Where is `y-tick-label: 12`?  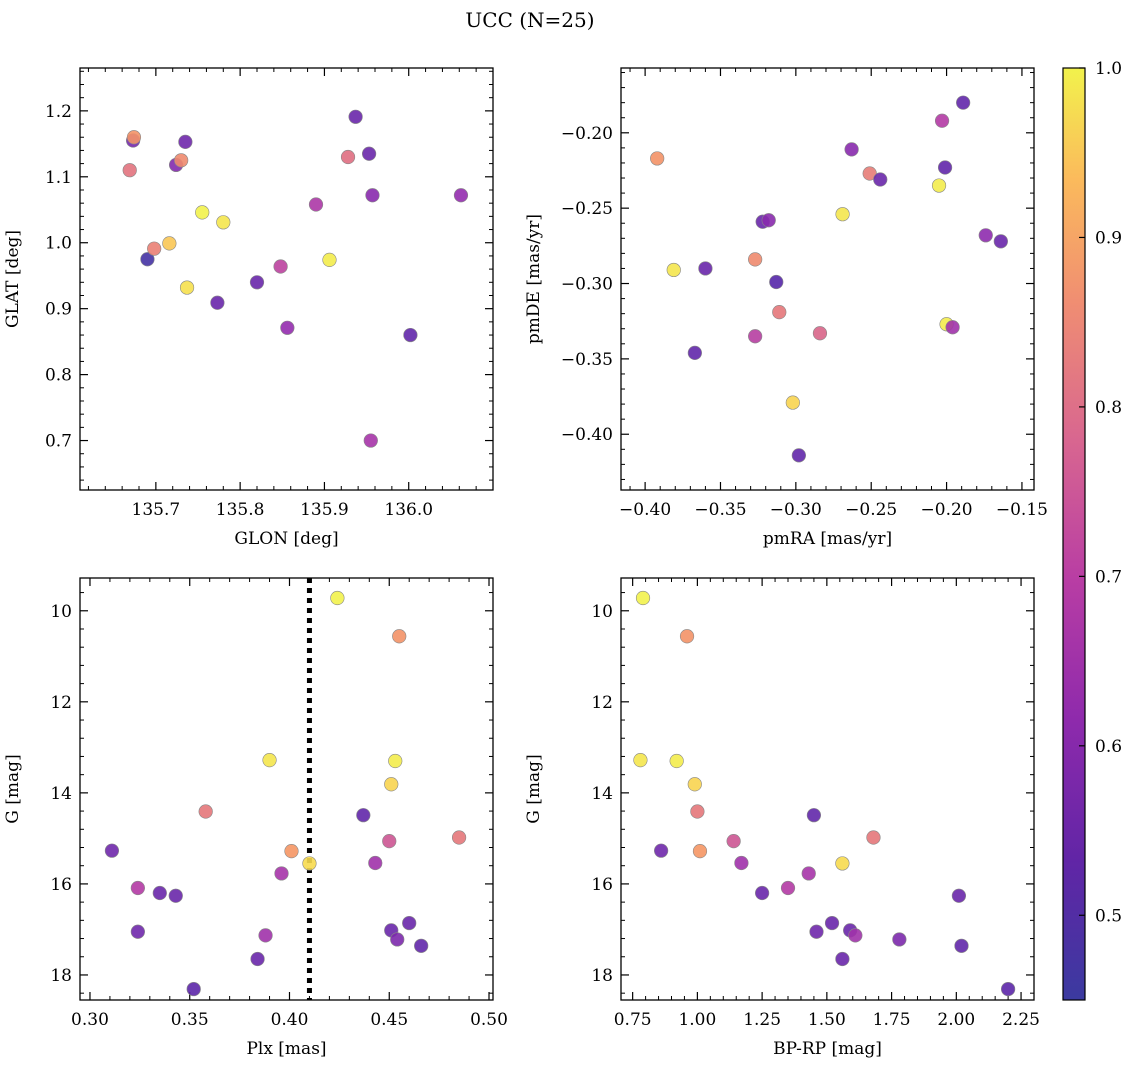
y-tick-label: 12 is located at coordinates (602, 703).